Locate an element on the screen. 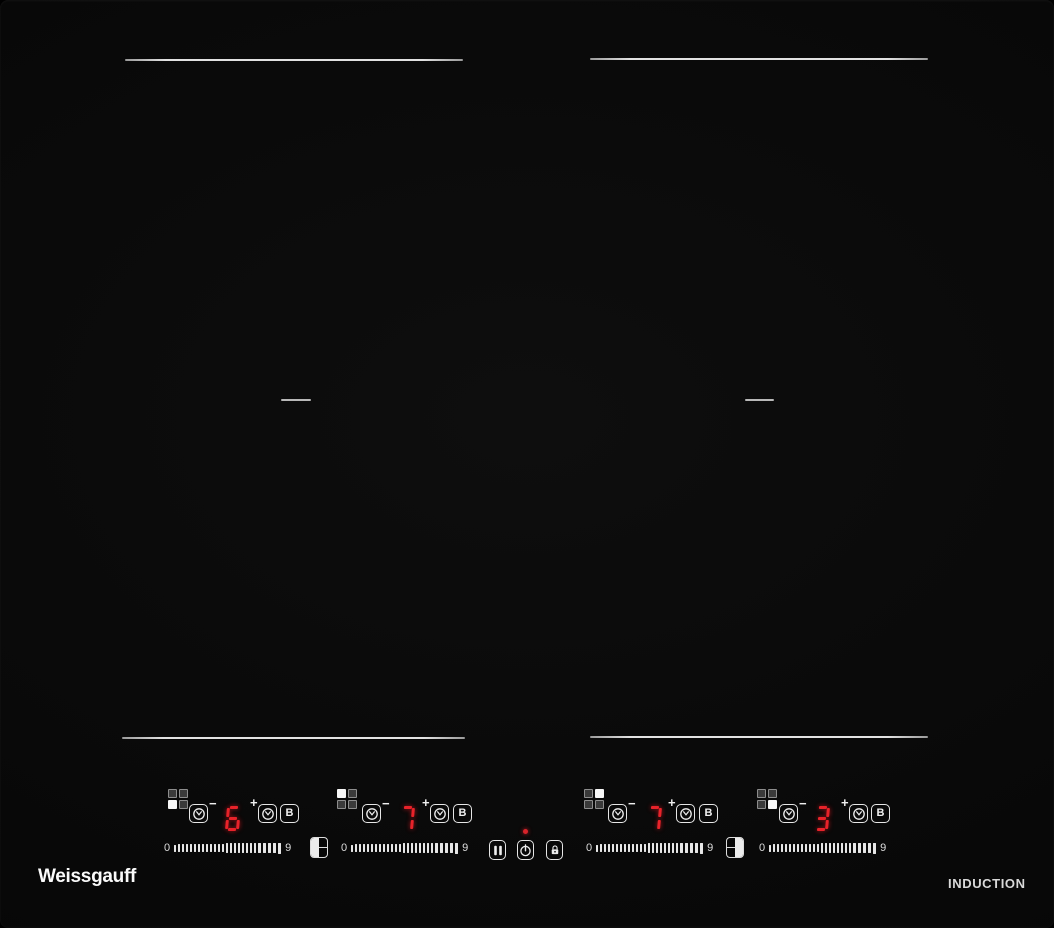  zone-center-mark-right is located at coordinates (759, 400).